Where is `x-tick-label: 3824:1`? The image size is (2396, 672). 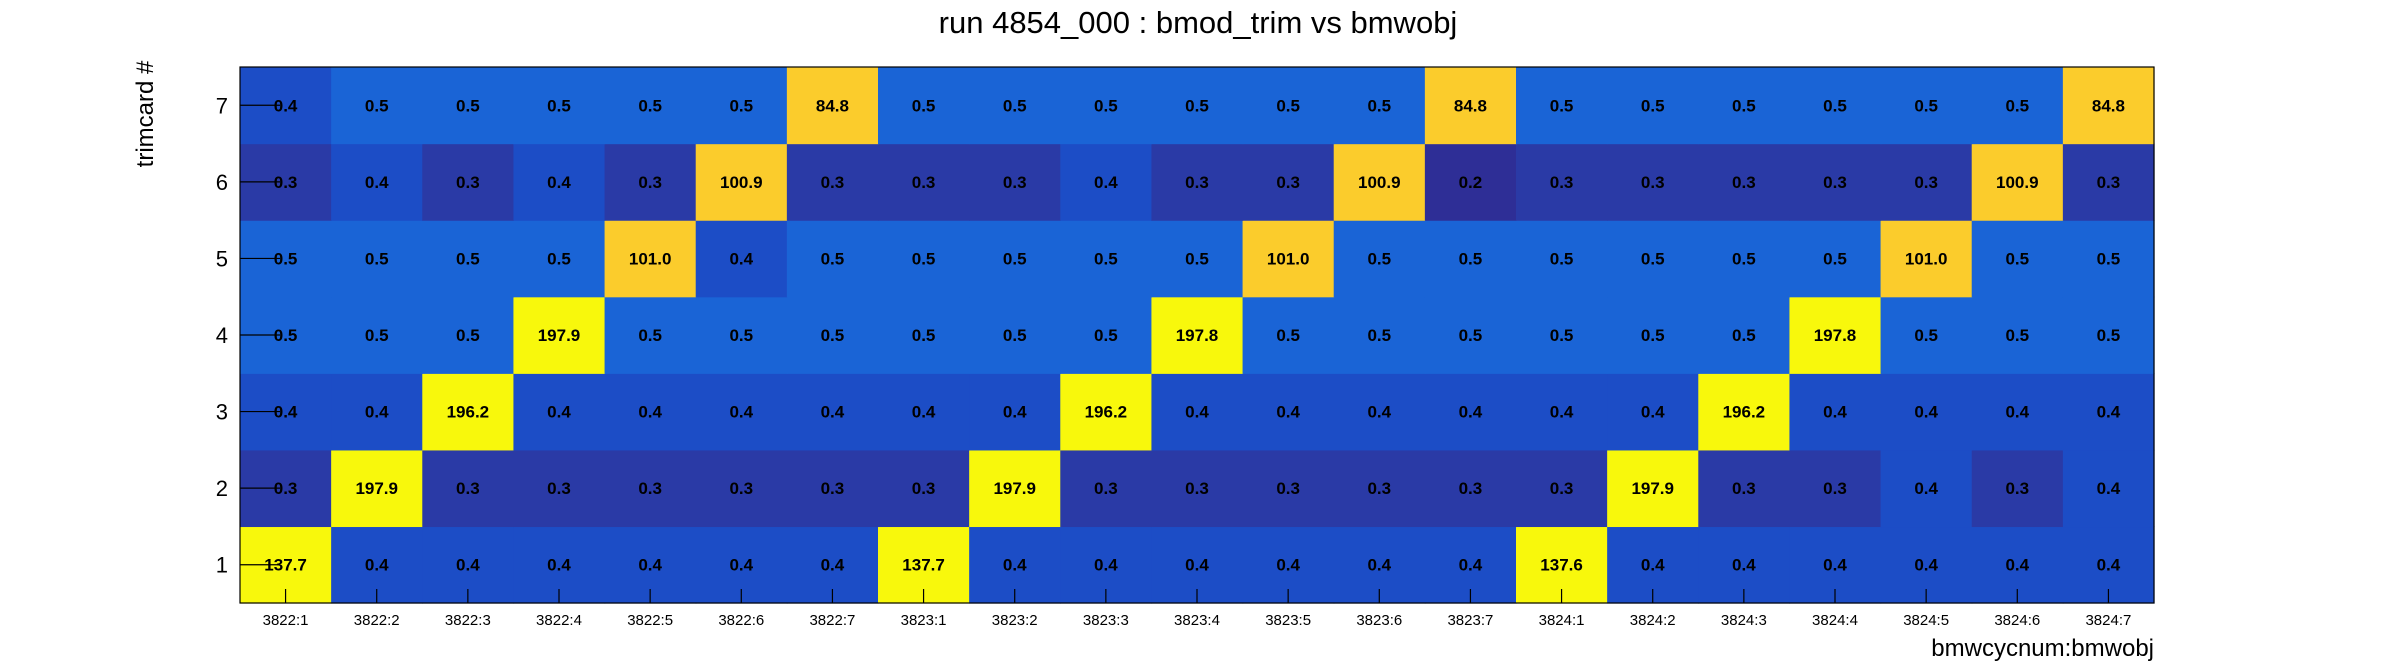 x-tick-label: 3824:1 is located at coordinates (1562, 620).